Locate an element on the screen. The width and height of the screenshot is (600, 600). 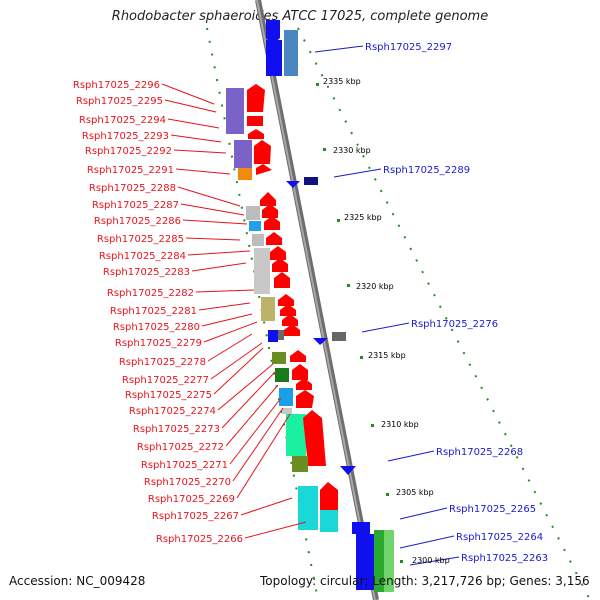
left-gene-label: Rsph17025_2293 is located at coordinates (125, 136).